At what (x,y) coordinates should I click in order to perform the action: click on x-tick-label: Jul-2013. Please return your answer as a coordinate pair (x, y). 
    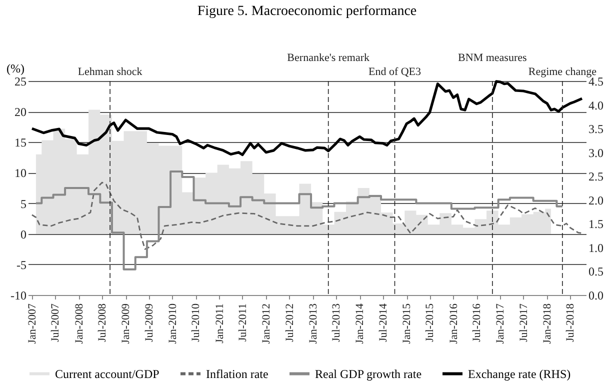
    Looking at the image, I should click on (336, 322).